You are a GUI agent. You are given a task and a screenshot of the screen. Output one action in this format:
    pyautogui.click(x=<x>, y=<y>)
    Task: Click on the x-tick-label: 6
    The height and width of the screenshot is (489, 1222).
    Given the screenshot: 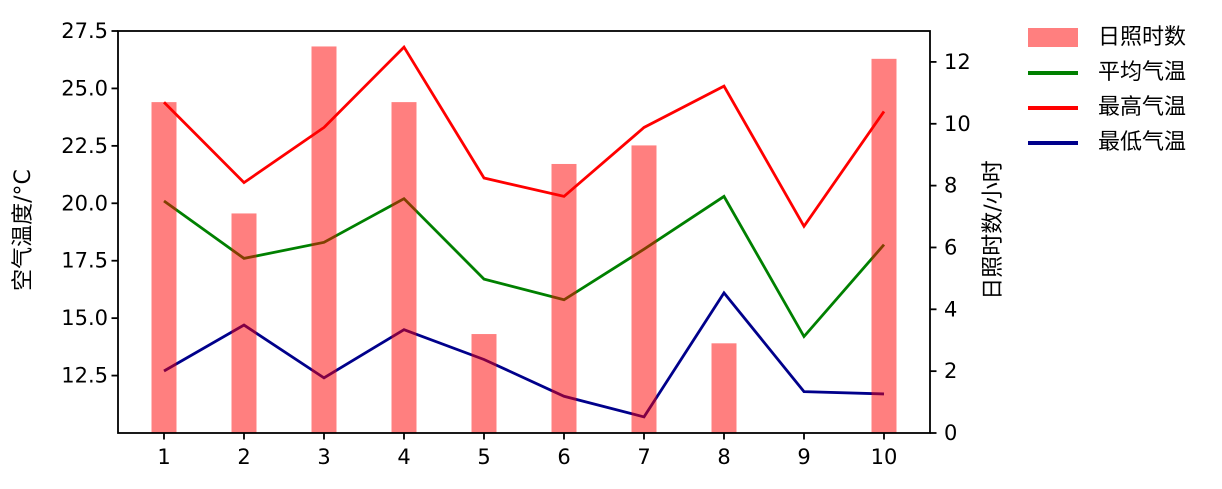 What is the action you would take?
    pyautogui.click(x=563, y=457)
    